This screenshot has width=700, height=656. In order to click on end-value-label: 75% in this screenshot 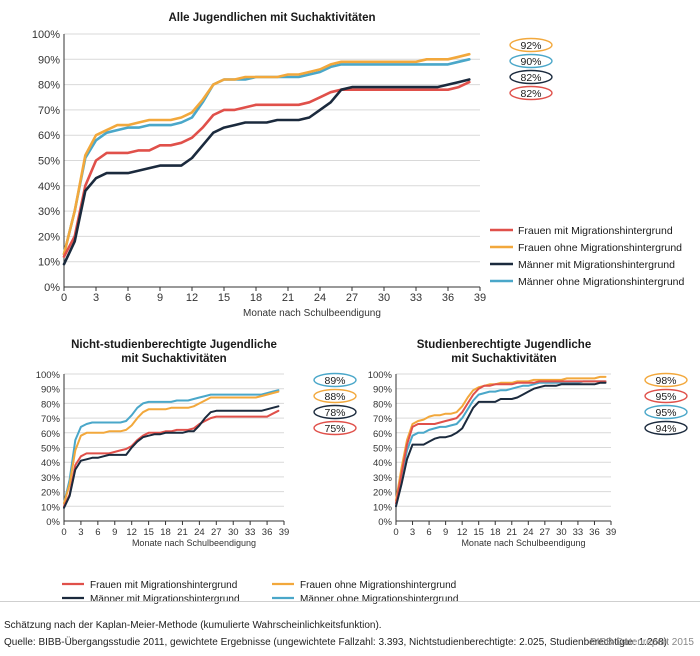, I will do `click(334, 429)`.